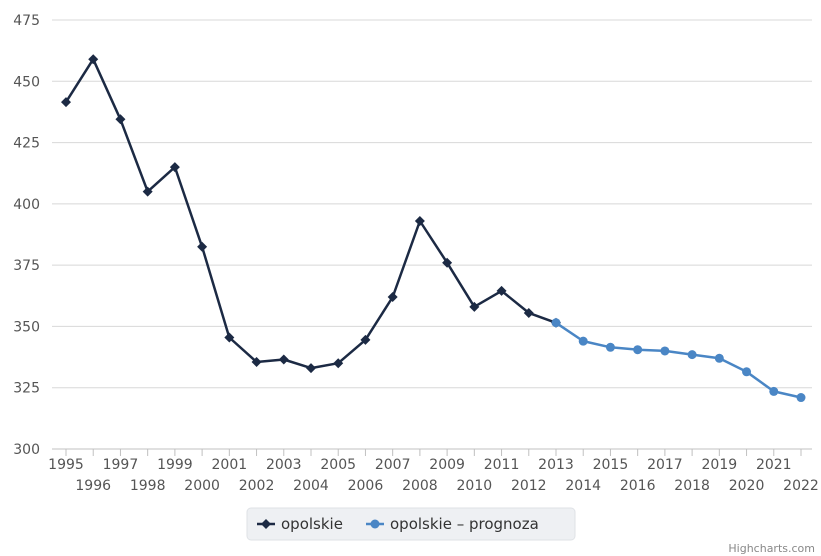  I want to click on x-tick-label-2020: 2020, so click(747, 486).